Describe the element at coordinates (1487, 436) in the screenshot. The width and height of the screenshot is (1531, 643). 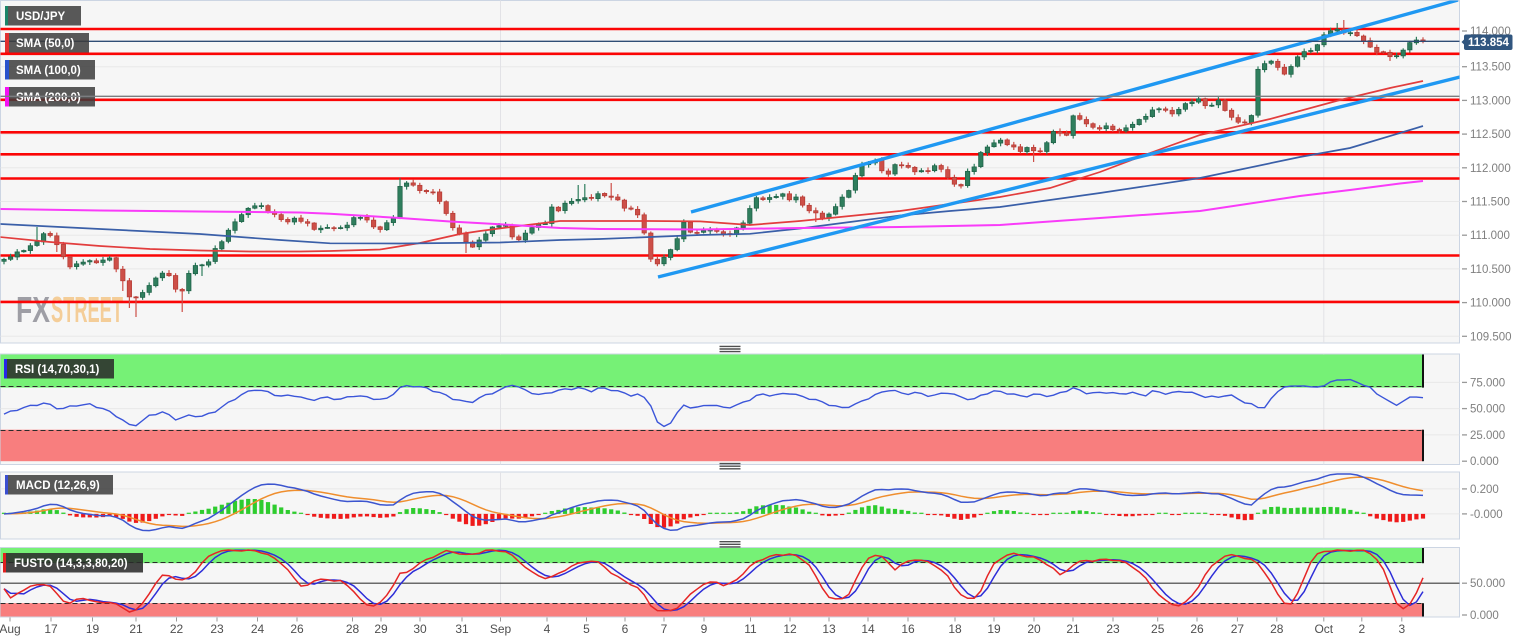
I see `svg-text: 25.000` at that location.